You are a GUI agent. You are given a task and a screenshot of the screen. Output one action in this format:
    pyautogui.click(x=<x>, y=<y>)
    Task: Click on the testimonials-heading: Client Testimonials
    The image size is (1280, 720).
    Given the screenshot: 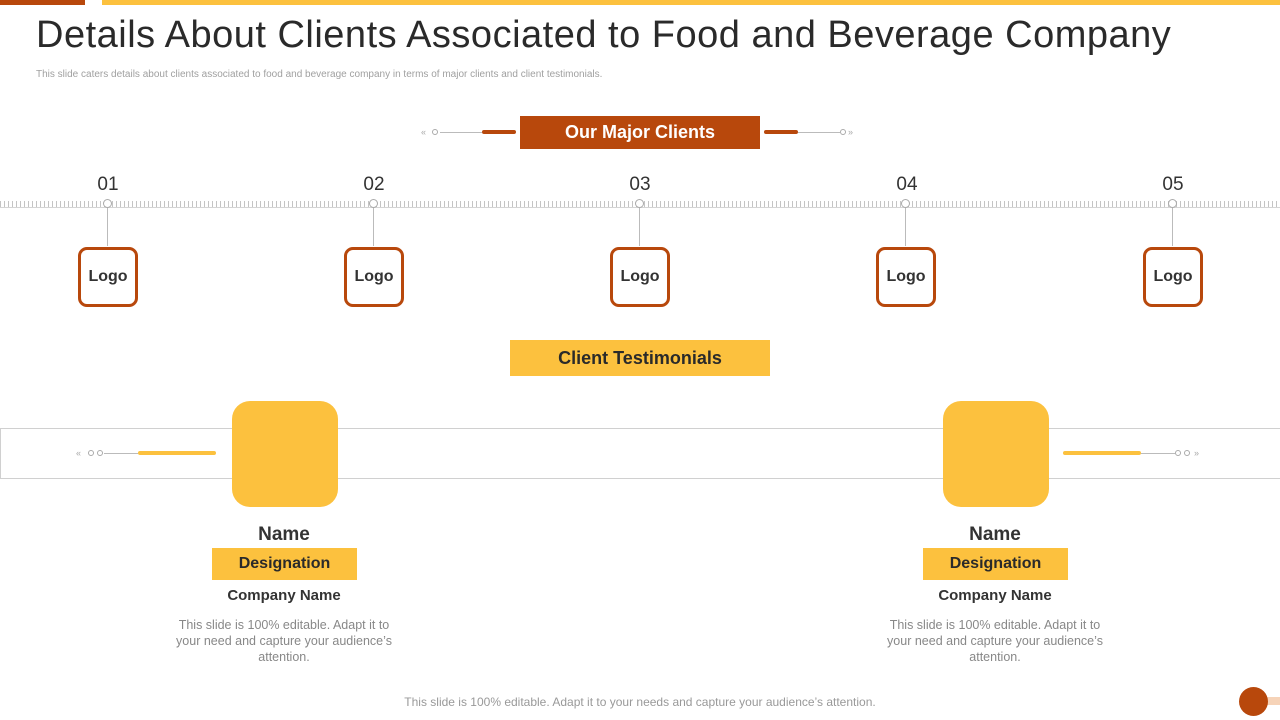 What is the action you would take?
    pyautogui.click(x=640, y=358)
    